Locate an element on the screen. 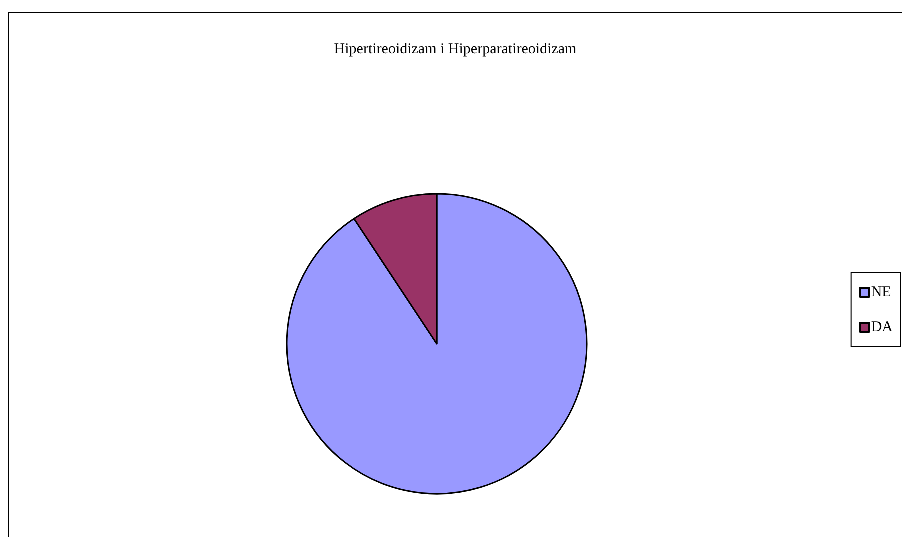 The image size is (902, 537). chart-title: Hipertireoidizam i Hiperparatireoidizam is located at coordinates (456, 50).